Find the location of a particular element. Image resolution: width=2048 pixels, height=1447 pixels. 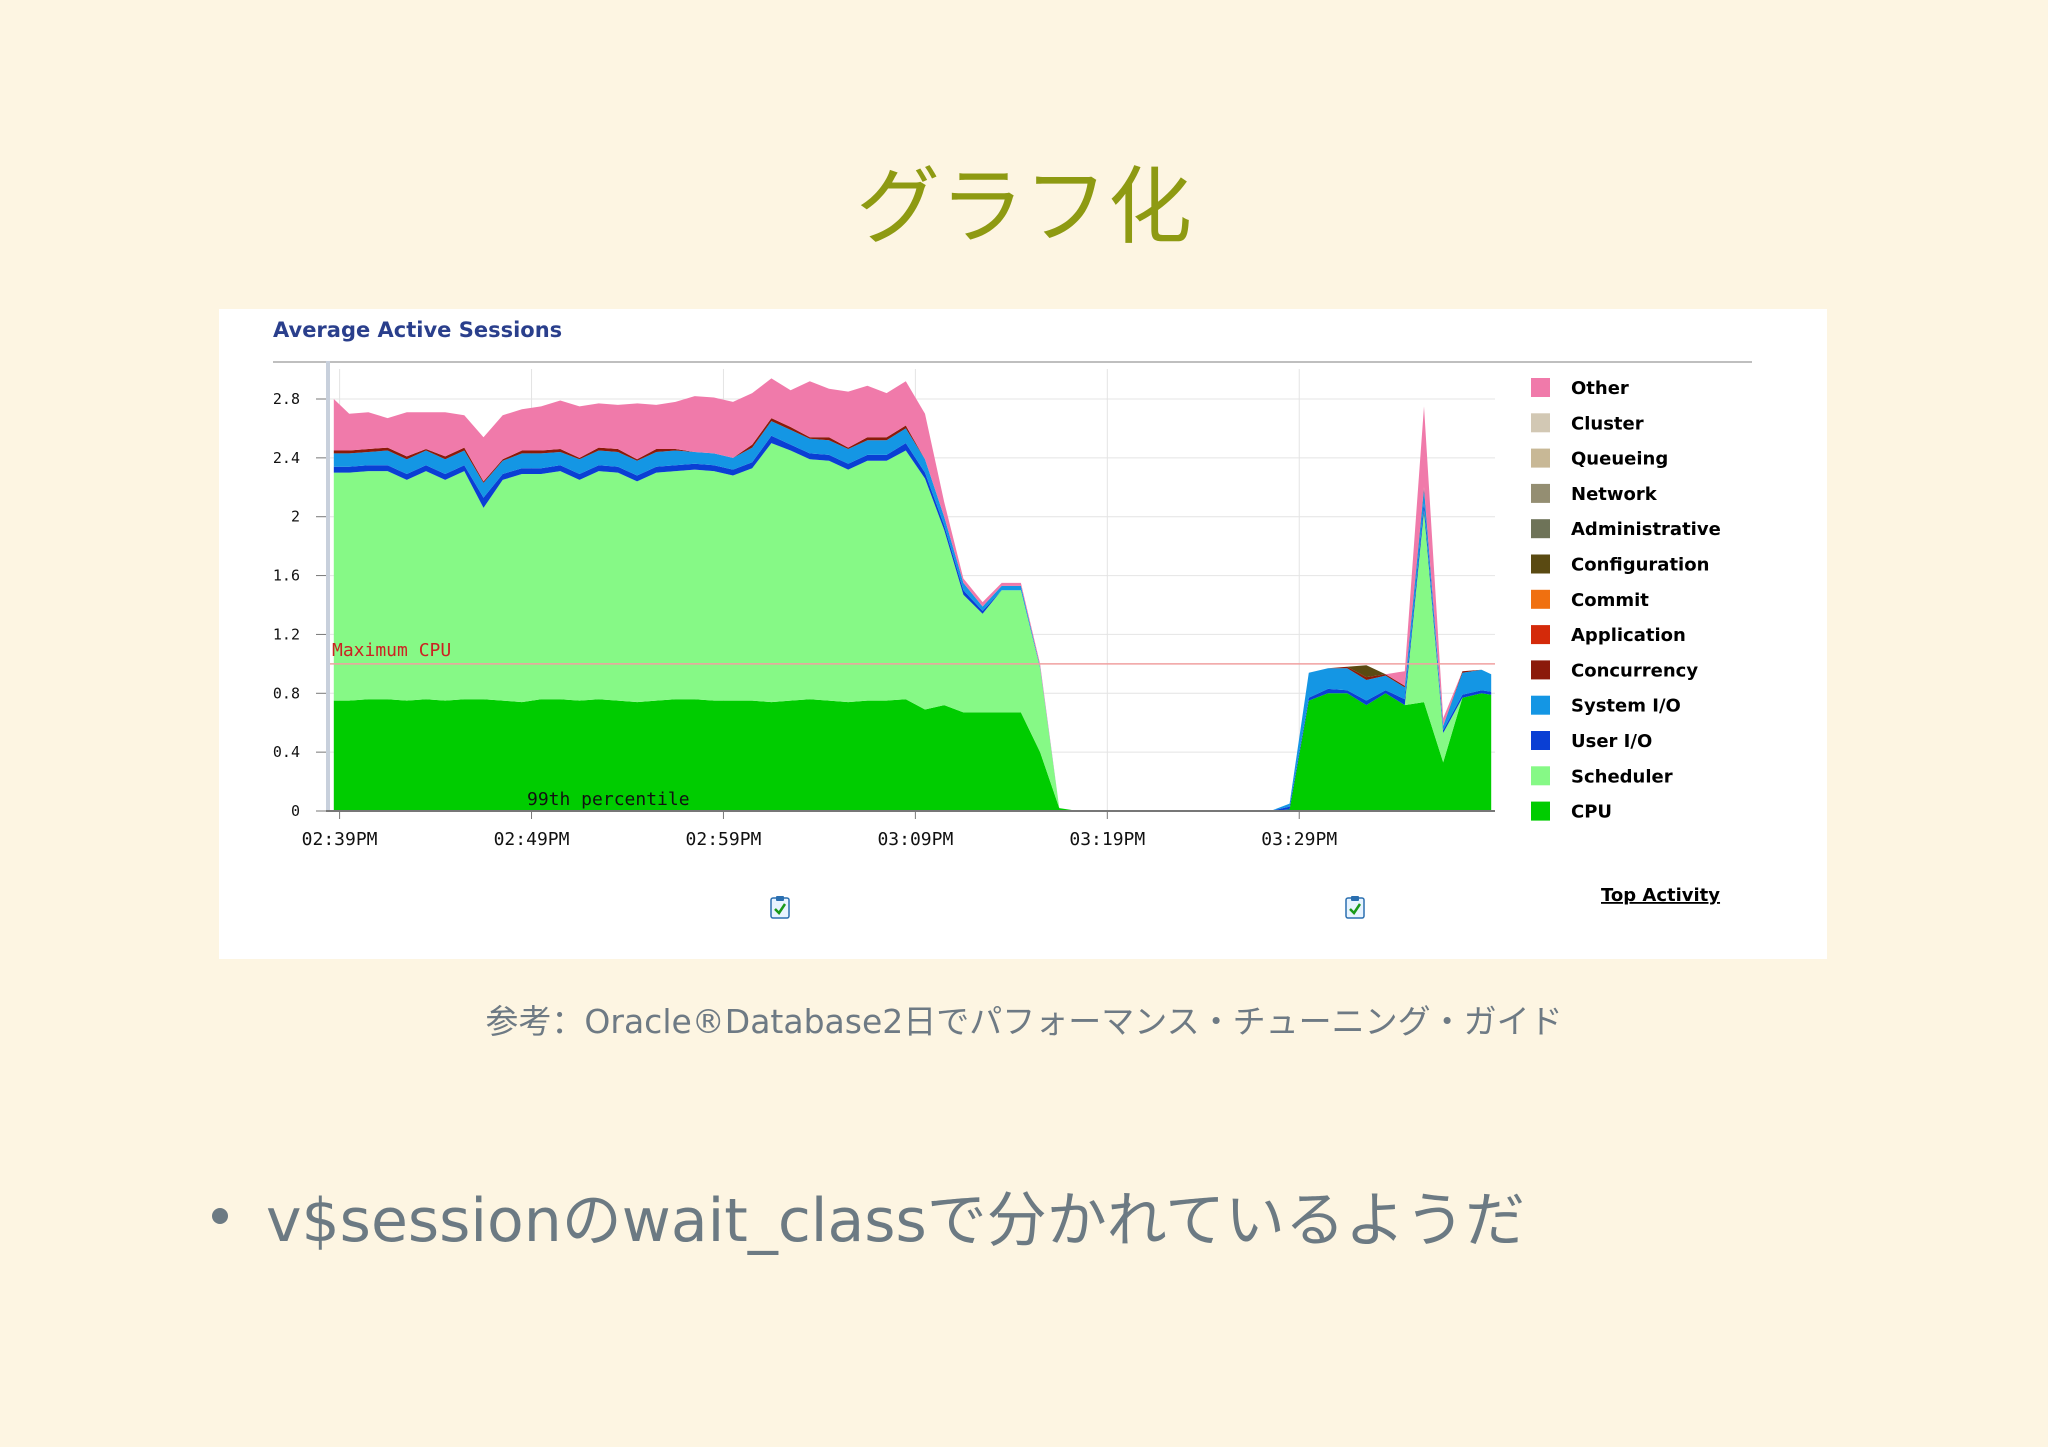

max-cpu-label: Maximum CPU is located at coordinates (391, 650).